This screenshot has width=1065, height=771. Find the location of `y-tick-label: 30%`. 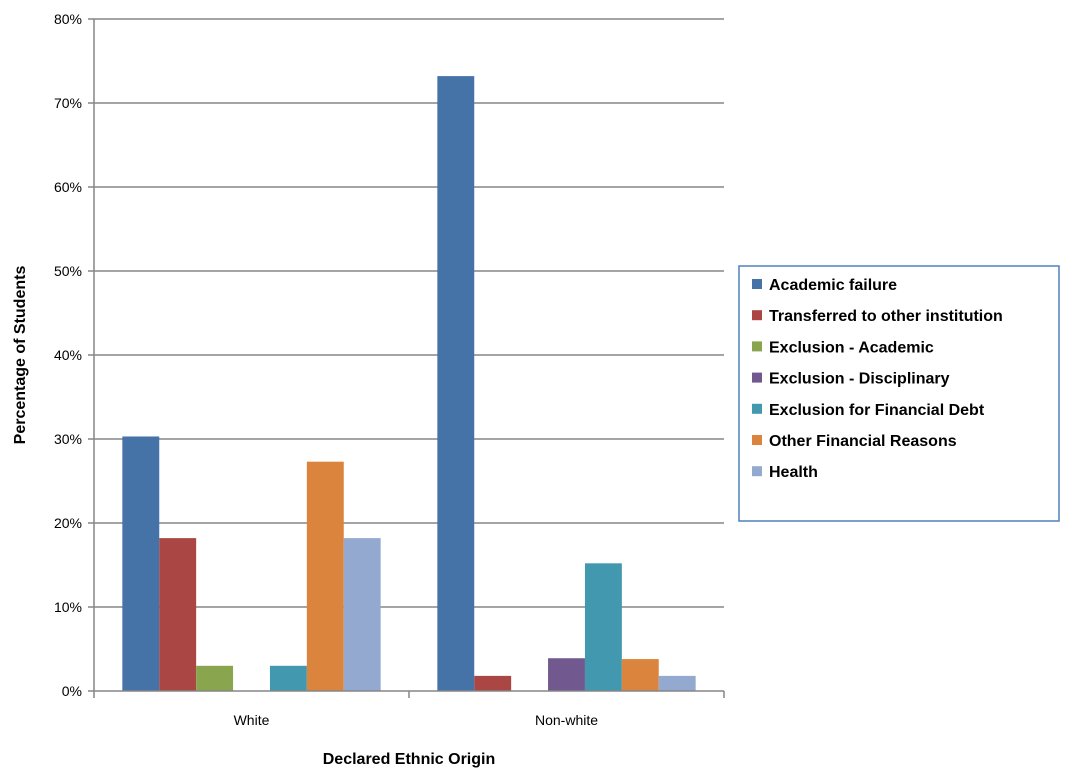

y-tick-label: 30% is located at coordinates (68, 439).